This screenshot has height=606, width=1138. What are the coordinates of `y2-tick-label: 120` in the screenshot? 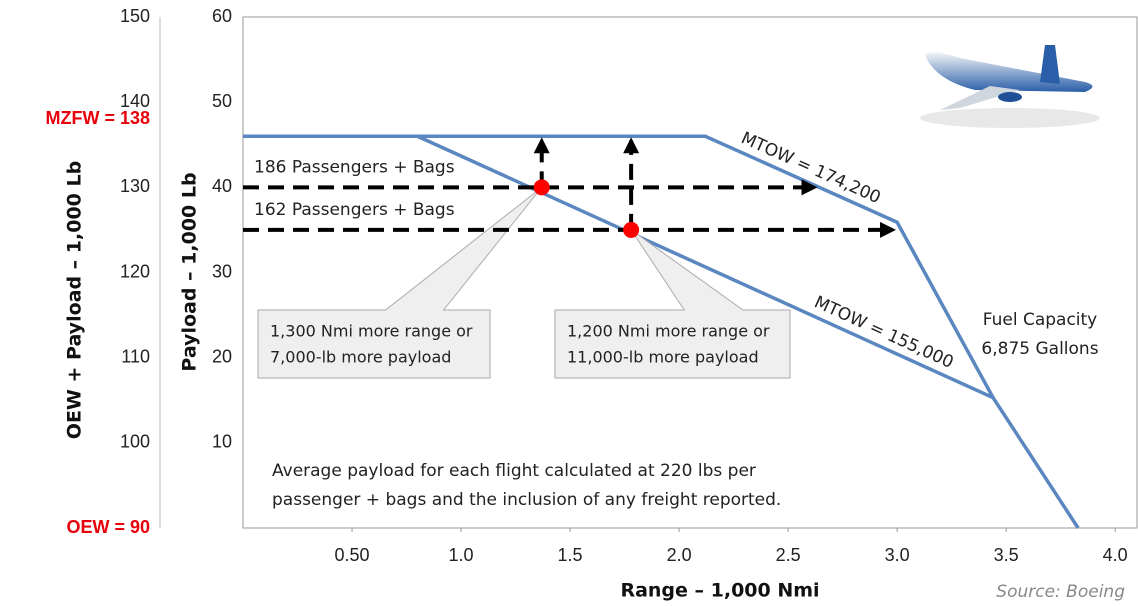 It's located at (135, 271).